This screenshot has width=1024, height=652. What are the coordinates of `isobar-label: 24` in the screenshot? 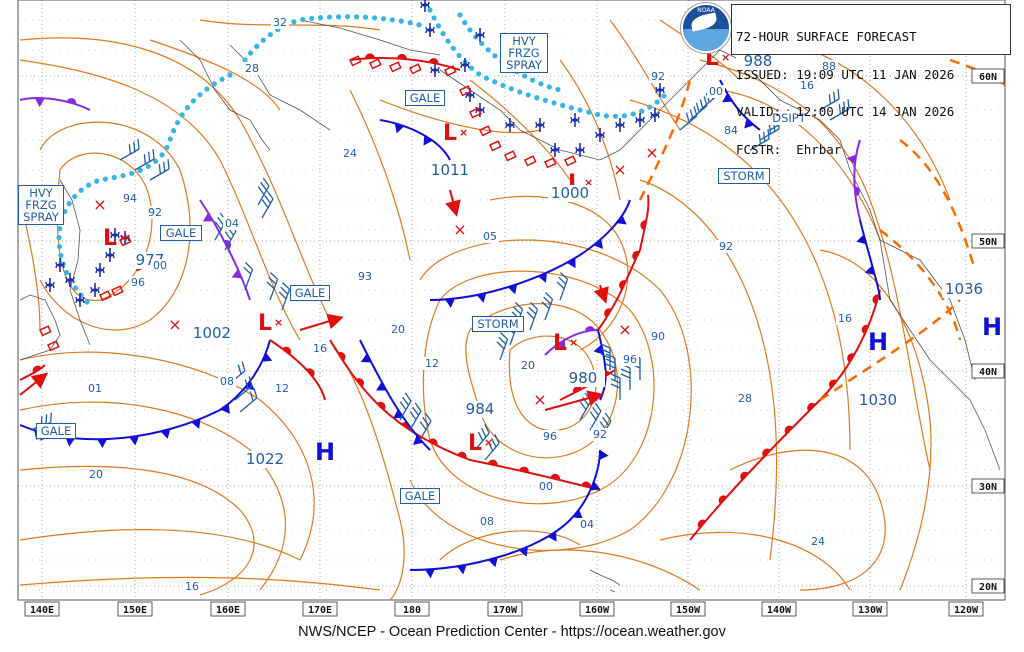 It's located at (350, 153).